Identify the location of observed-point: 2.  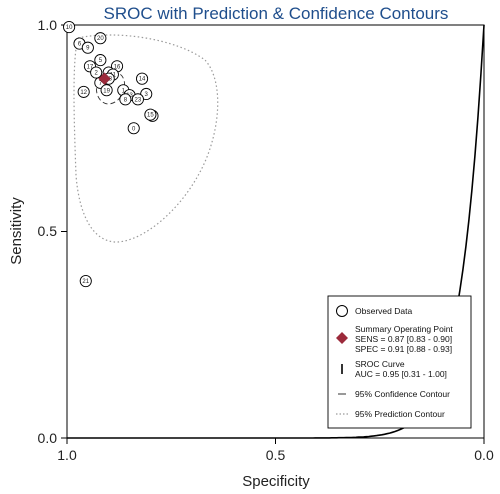
(96, 72).